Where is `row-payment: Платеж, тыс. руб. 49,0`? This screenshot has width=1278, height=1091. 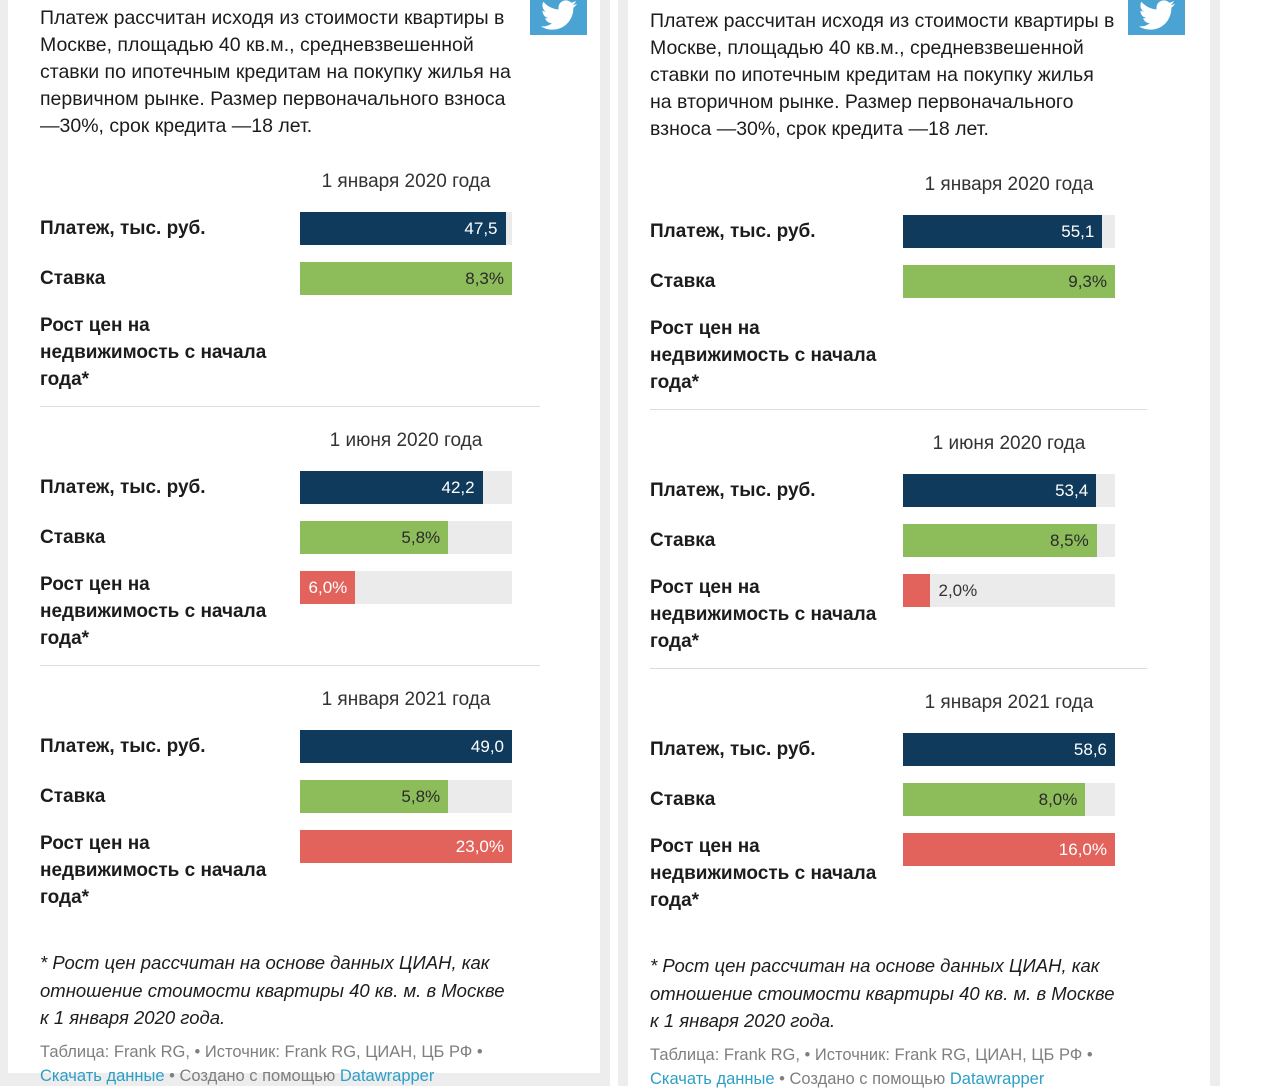
row-payment: Платеж, тыс. руб. 49,0 is located at coordinates (276, 746).